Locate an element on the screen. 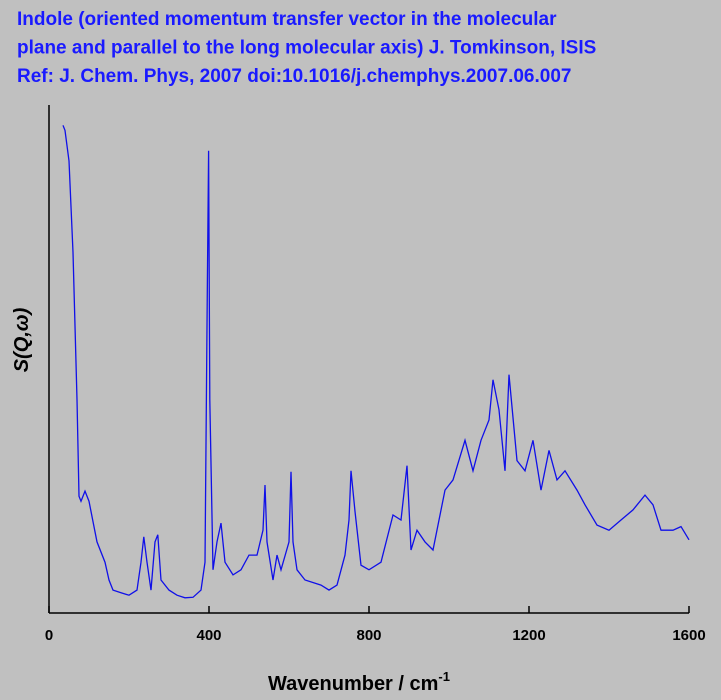  x-axis-label: Wavenumber / cm-1 is located at coordinates (359, 682).